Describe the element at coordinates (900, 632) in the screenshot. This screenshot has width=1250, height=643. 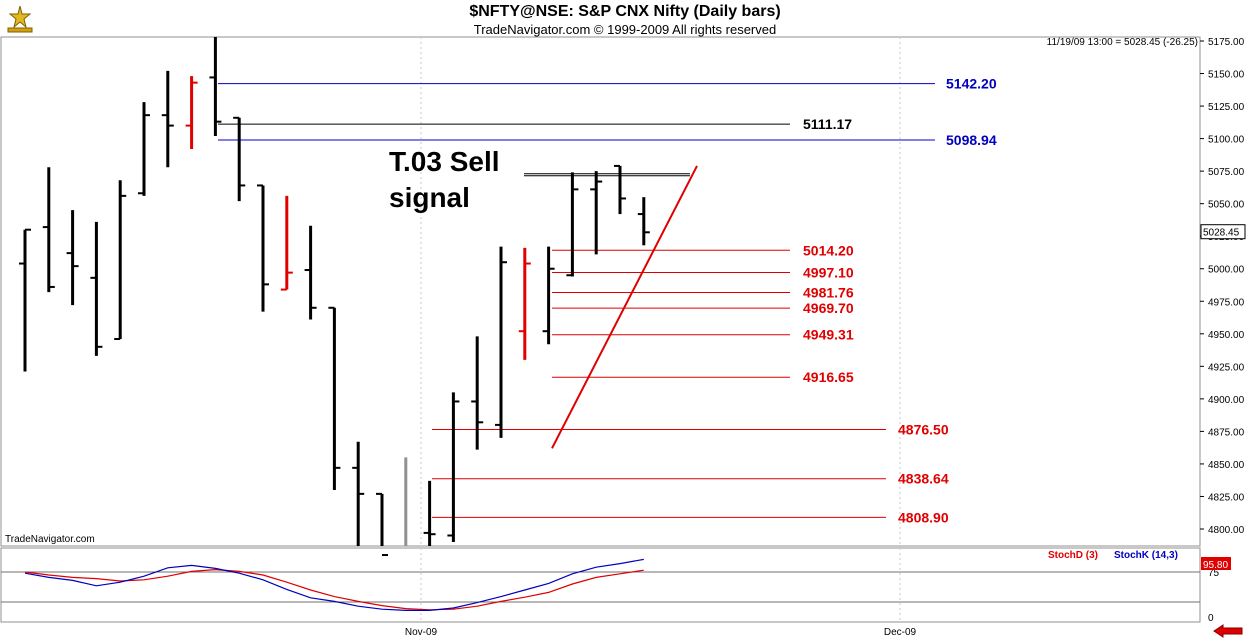
I see `date-tick-label: Dec-09` at that location.